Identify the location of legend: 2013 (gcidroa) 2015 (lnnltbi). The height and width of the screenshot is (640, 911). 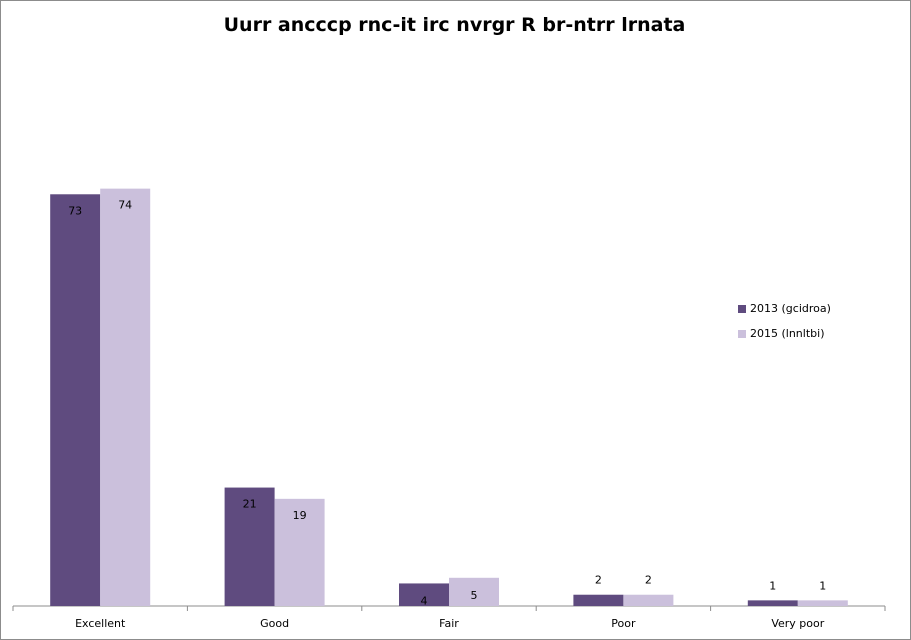
(784, 321).